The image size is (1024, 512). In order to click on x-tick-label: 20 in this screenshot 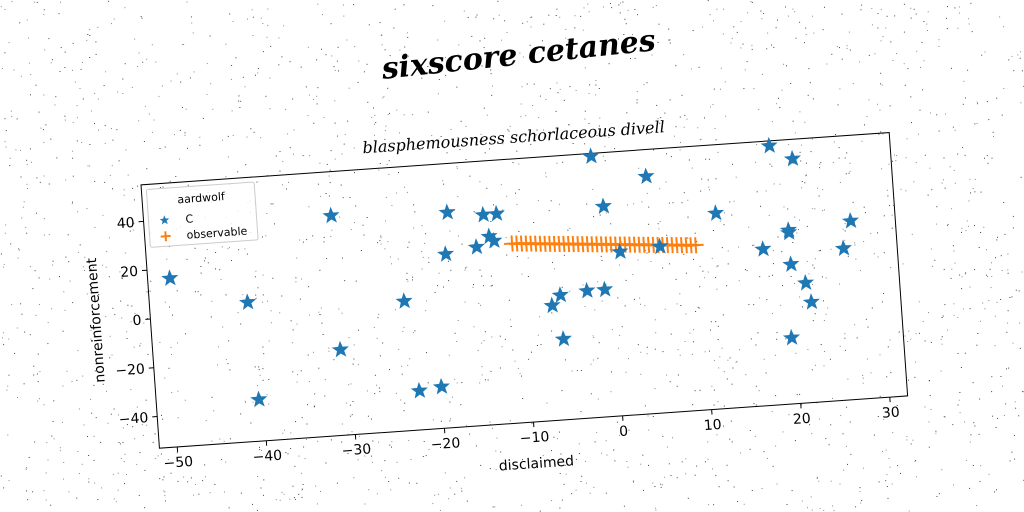, I will do `click(801, 419)`.